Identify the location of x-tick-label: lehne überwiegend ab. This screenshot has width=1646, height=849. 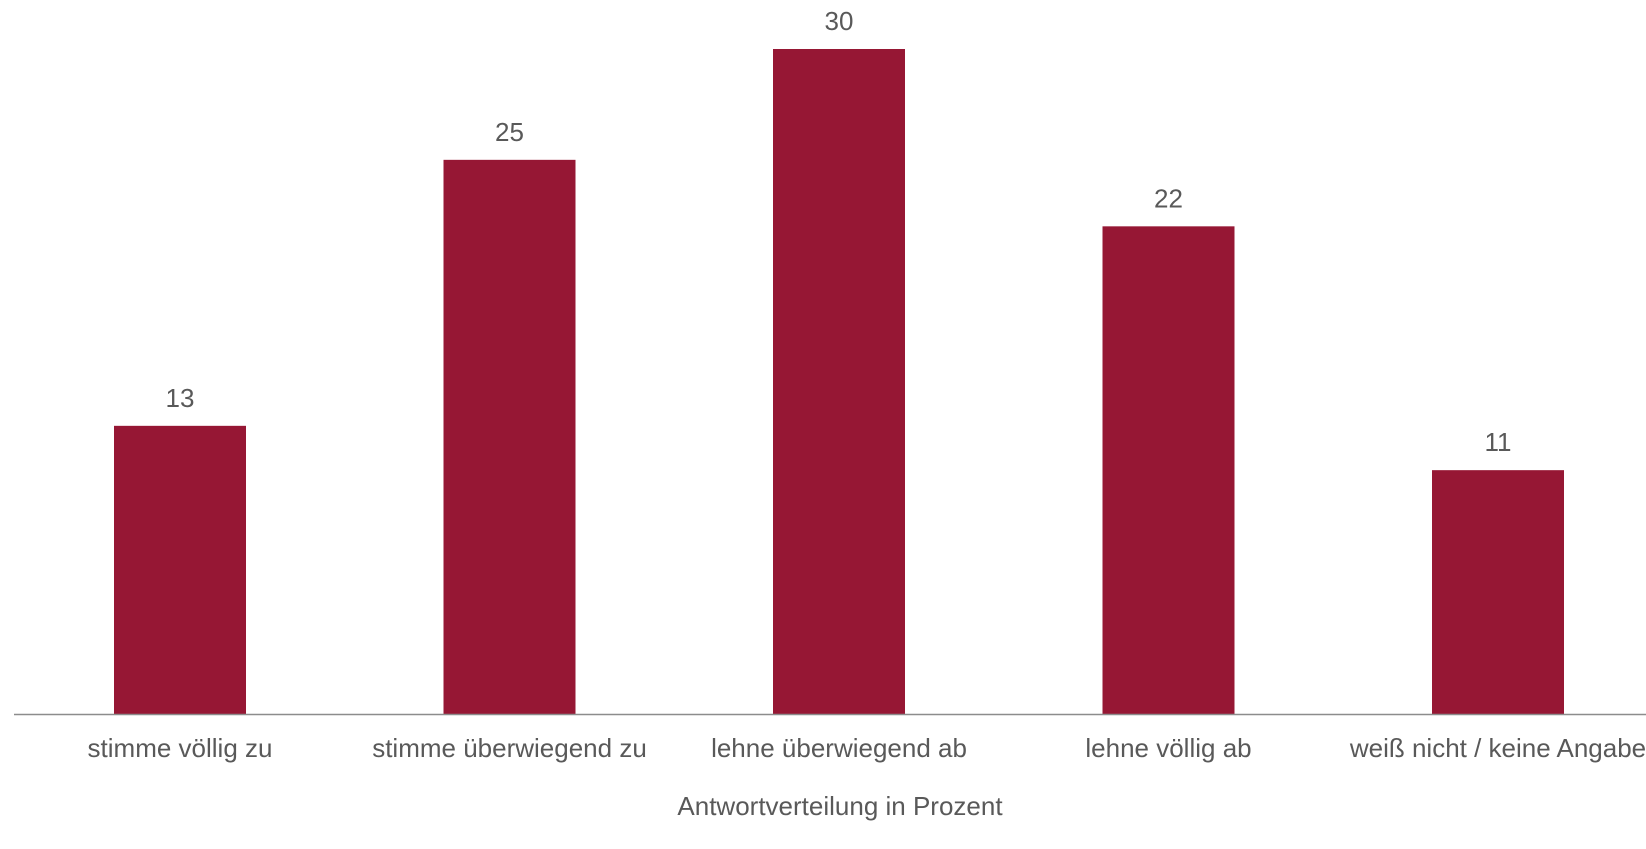
(839, 748).